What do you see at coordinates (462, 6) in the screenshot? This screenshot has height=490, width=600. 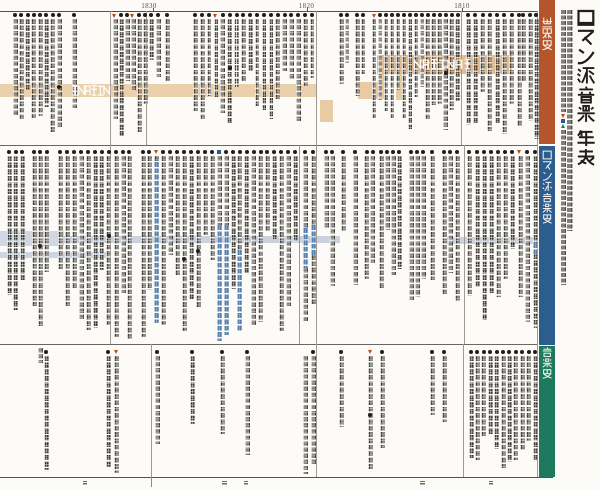 I see `svg-text: 1810` at bounding box center [462, 6].